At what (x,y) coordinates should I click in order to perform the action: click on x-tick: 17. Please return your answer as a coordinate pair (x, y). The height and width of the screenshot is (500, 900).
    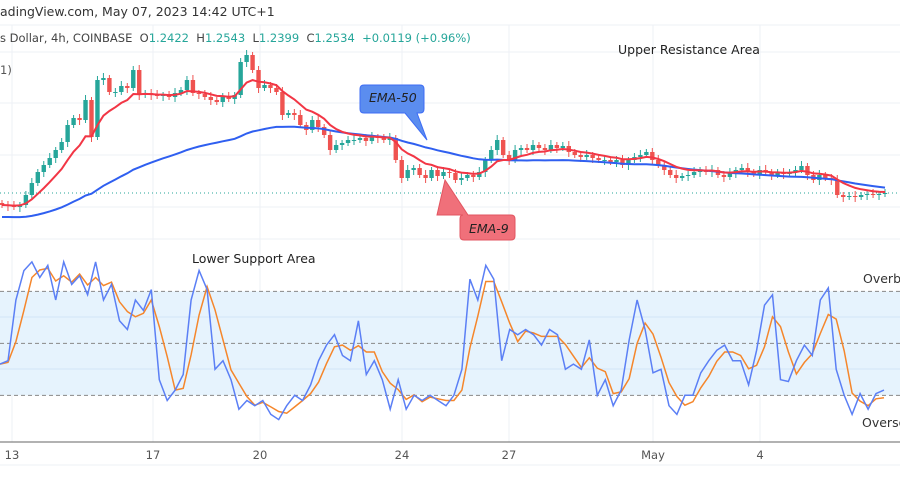
    Looking at the image, I should click on (153, 455).